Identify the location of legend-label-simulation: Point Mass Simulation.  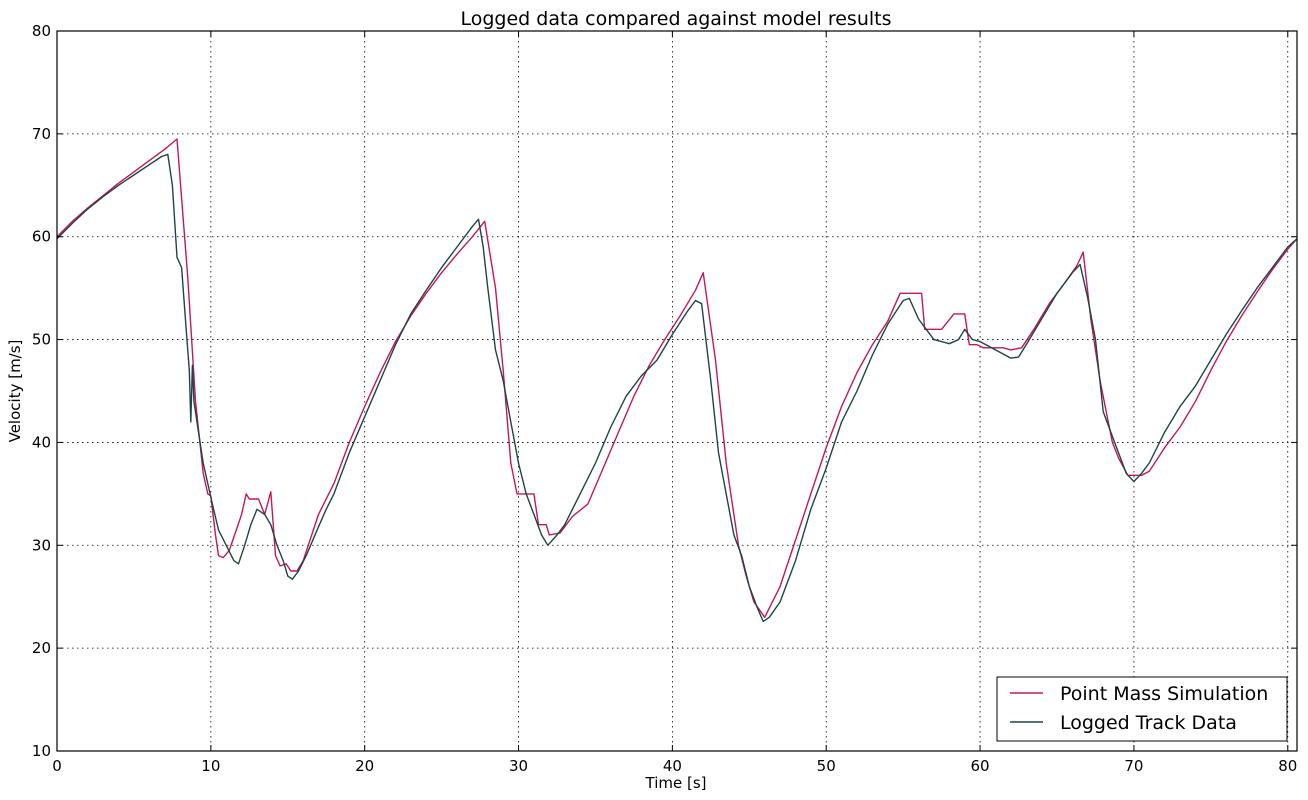
(1164, 694).